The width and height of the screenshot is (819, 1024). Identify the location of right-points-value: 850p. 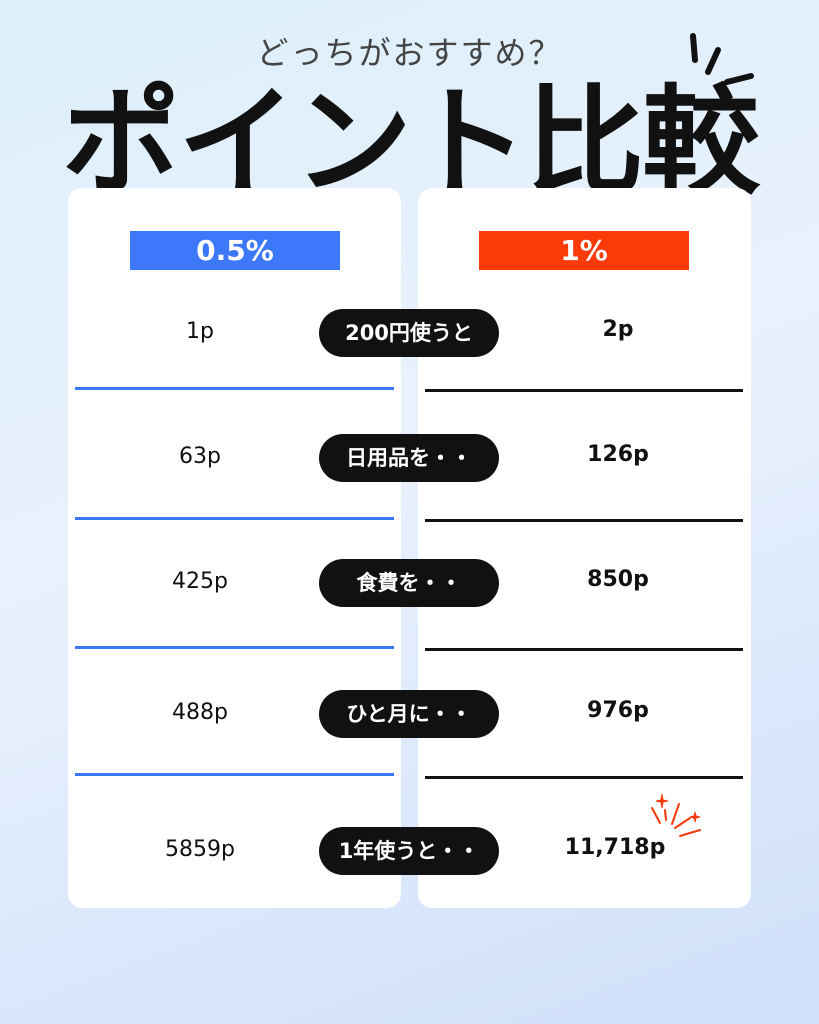
(618, 579).